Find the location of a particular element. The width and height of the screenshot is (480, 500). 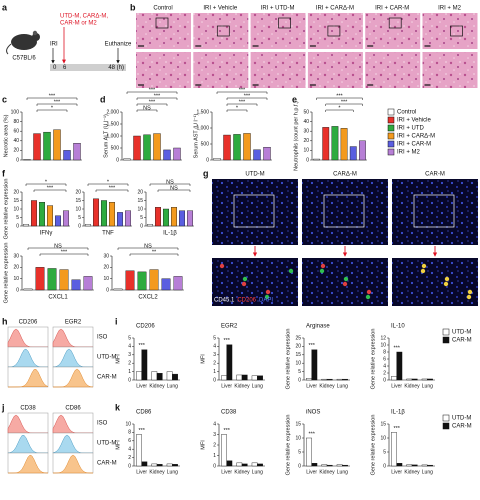

significance-label: * is located at coordinates (108, 182).